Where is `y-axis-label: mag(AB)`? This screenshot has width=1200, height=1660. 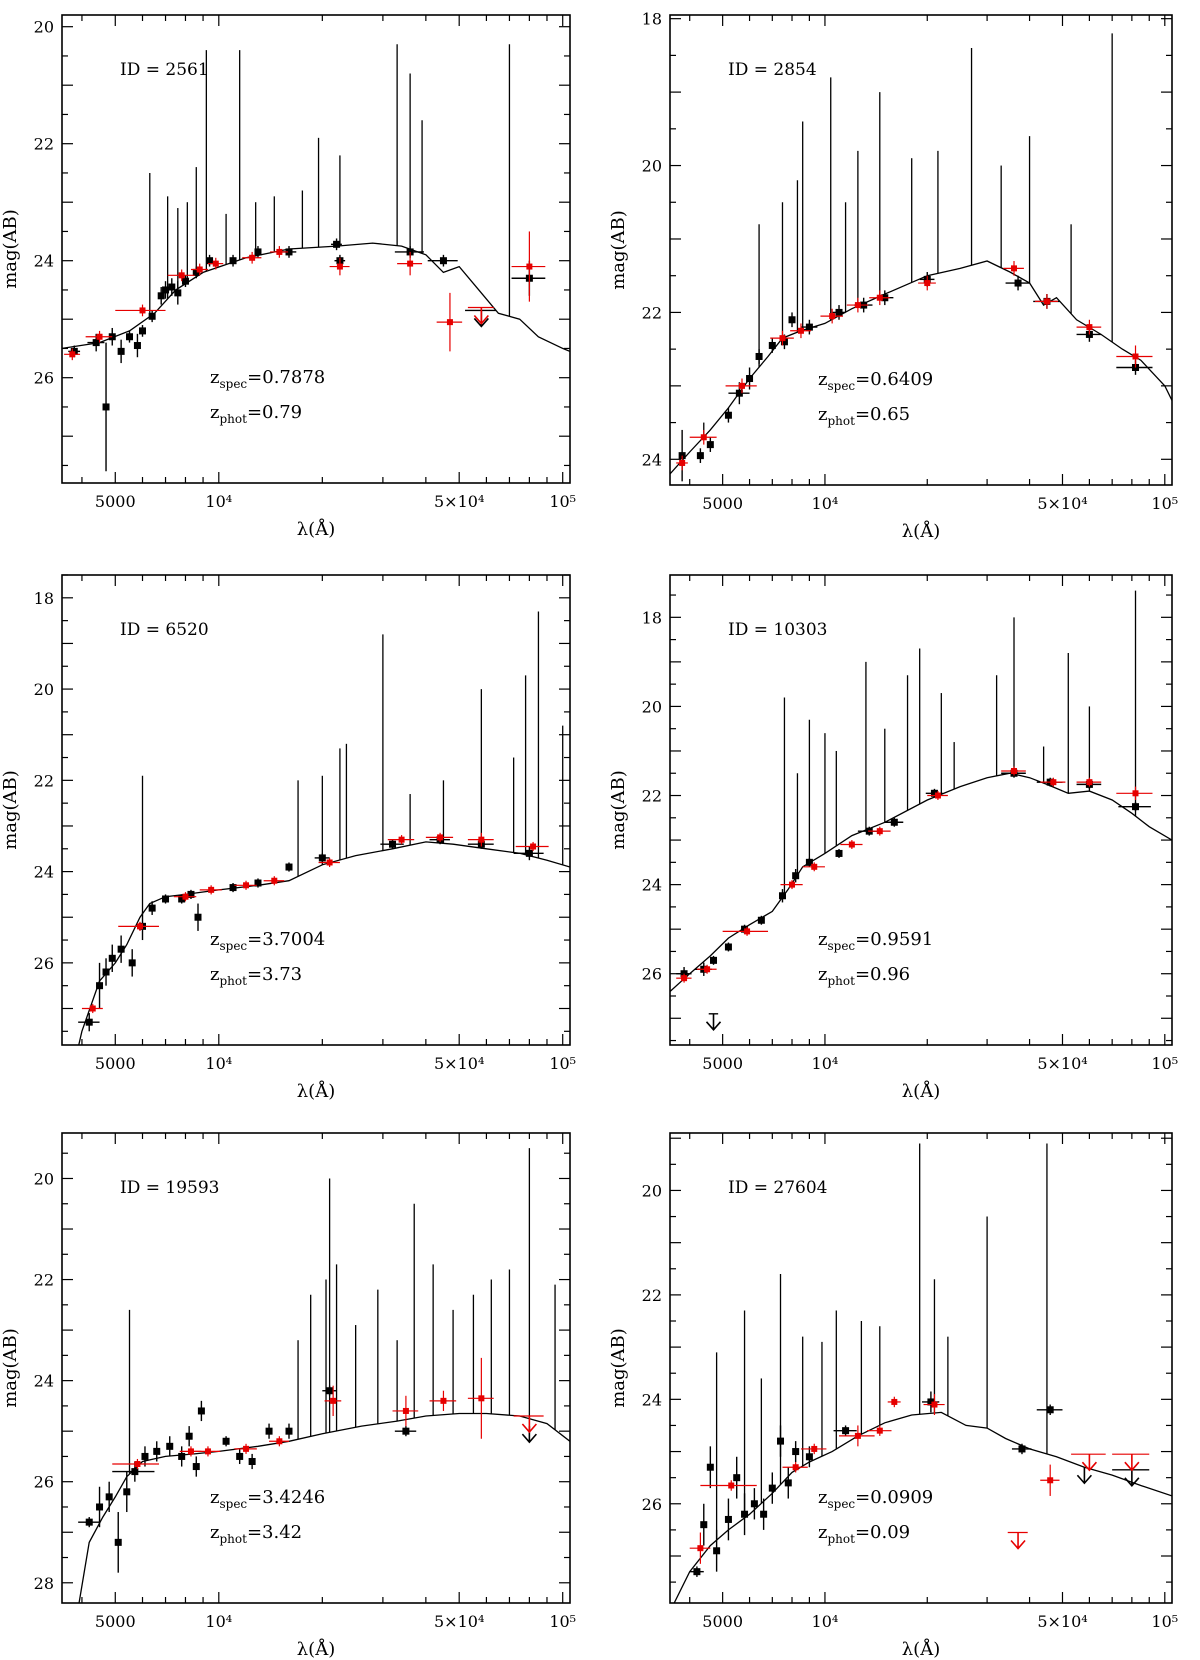 y-axis-label: mag(AB) is located at coordinates (618, 250).